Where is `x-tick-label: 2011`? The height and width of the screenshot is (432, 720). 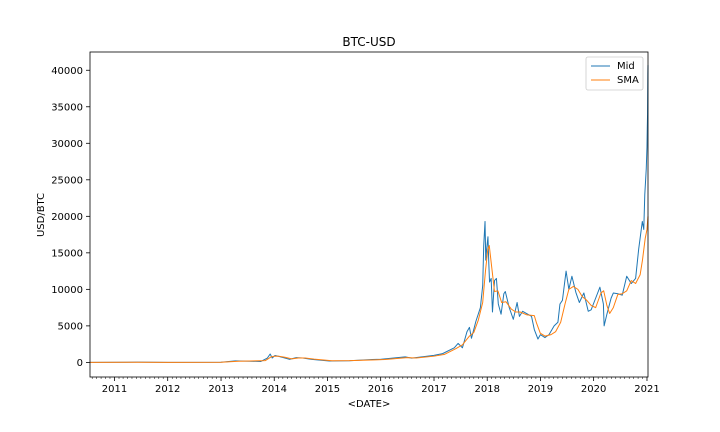
x-tick-label: 2011 is located at coordinates (114, 389).